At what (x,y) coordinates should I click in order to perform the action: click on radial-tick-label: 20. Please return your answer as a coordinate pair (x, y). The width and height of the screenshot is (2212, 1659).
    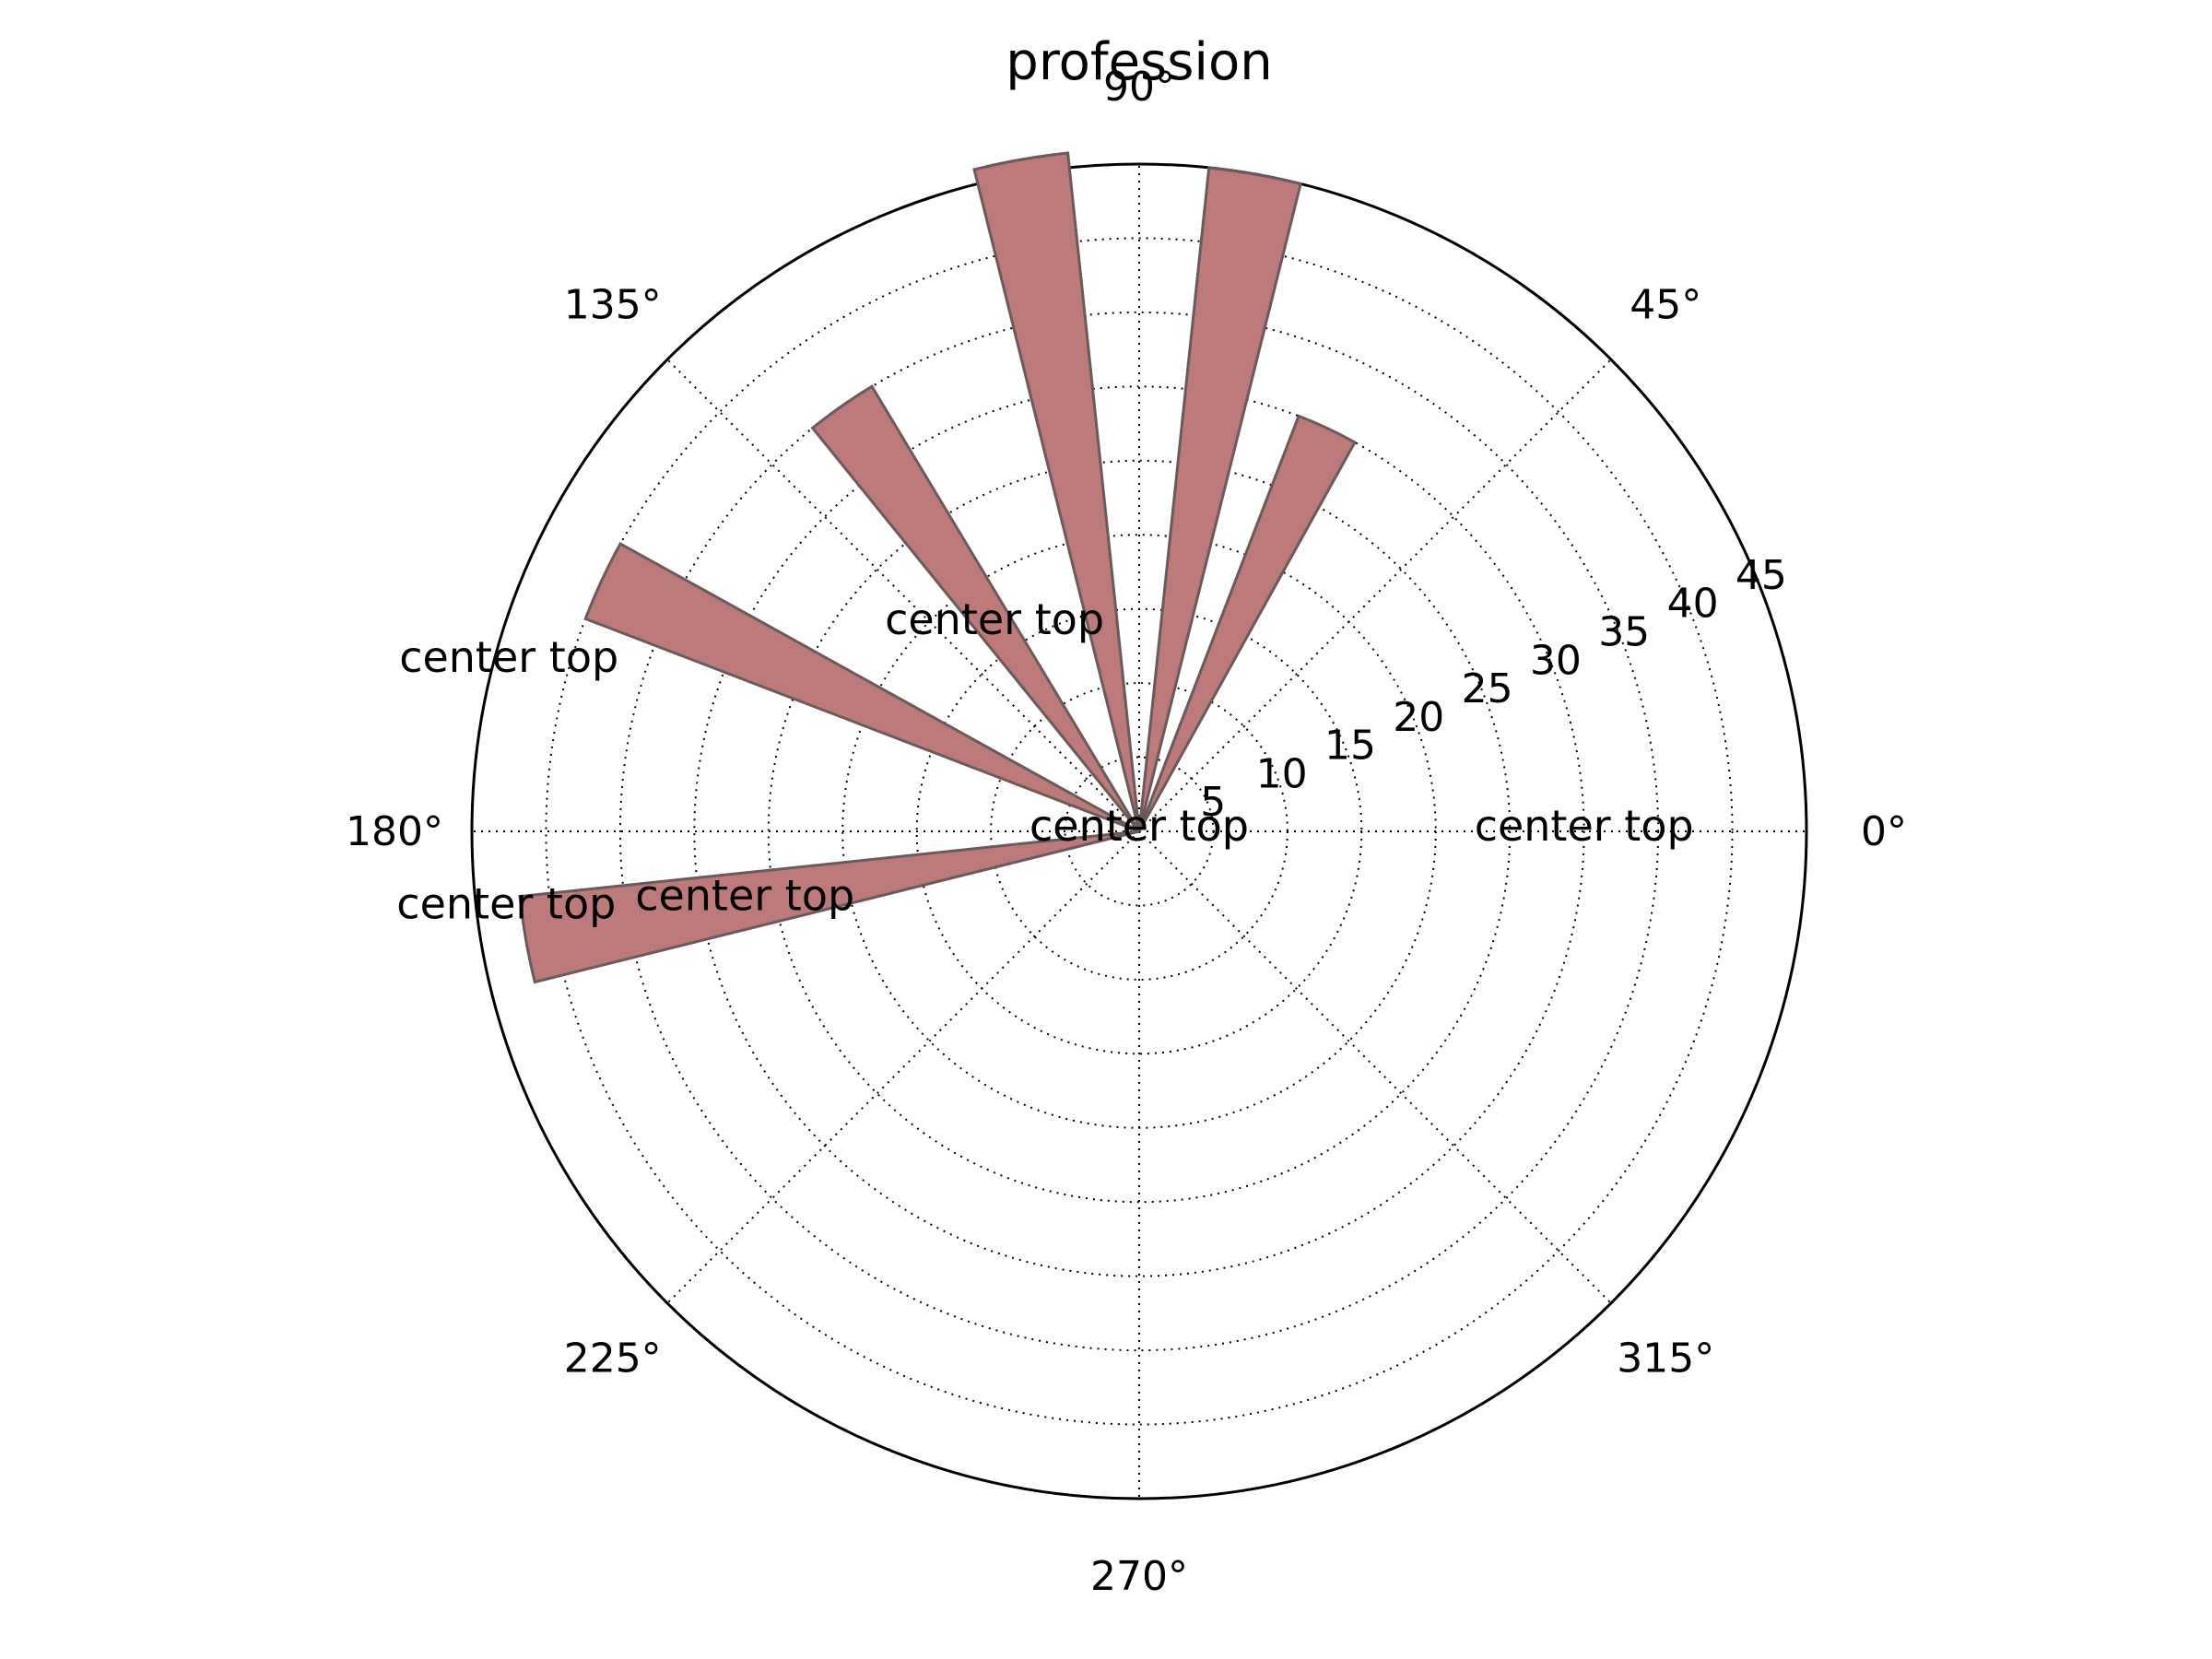
    Looking at the image, I should click on (1418, 717).